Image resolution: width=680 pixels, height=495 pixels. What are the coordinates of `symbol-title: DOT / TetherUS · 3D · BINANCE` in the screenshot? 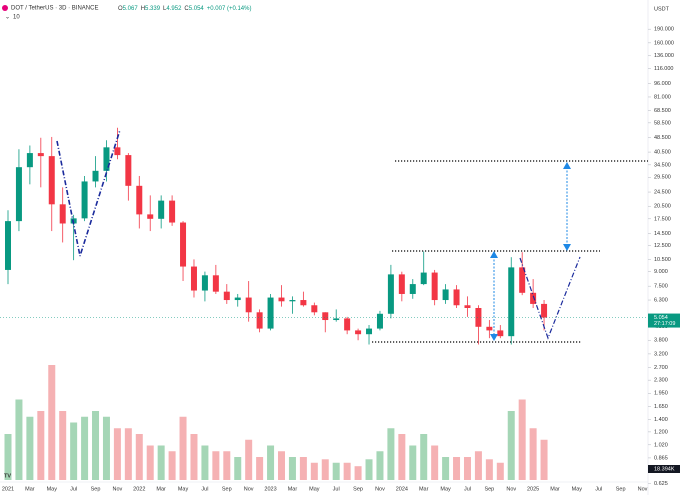 It's located at (54, 9).